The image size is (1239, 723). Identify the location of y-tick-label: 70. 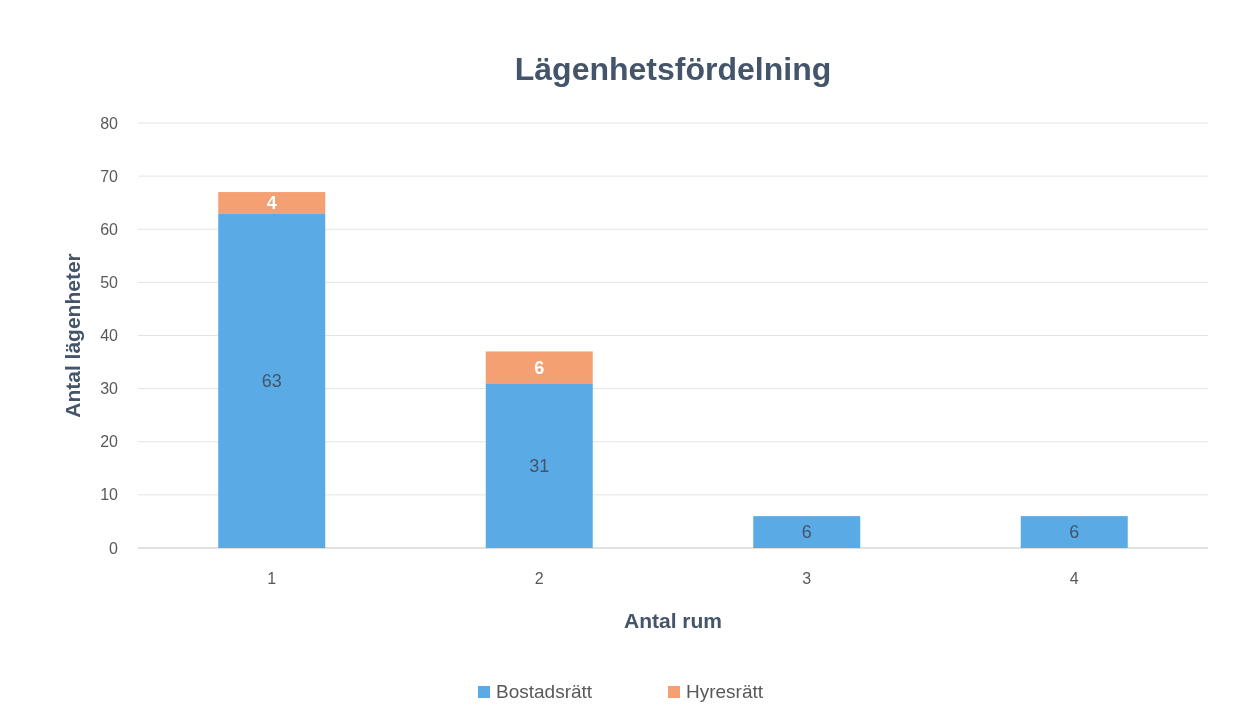
(109, 176).